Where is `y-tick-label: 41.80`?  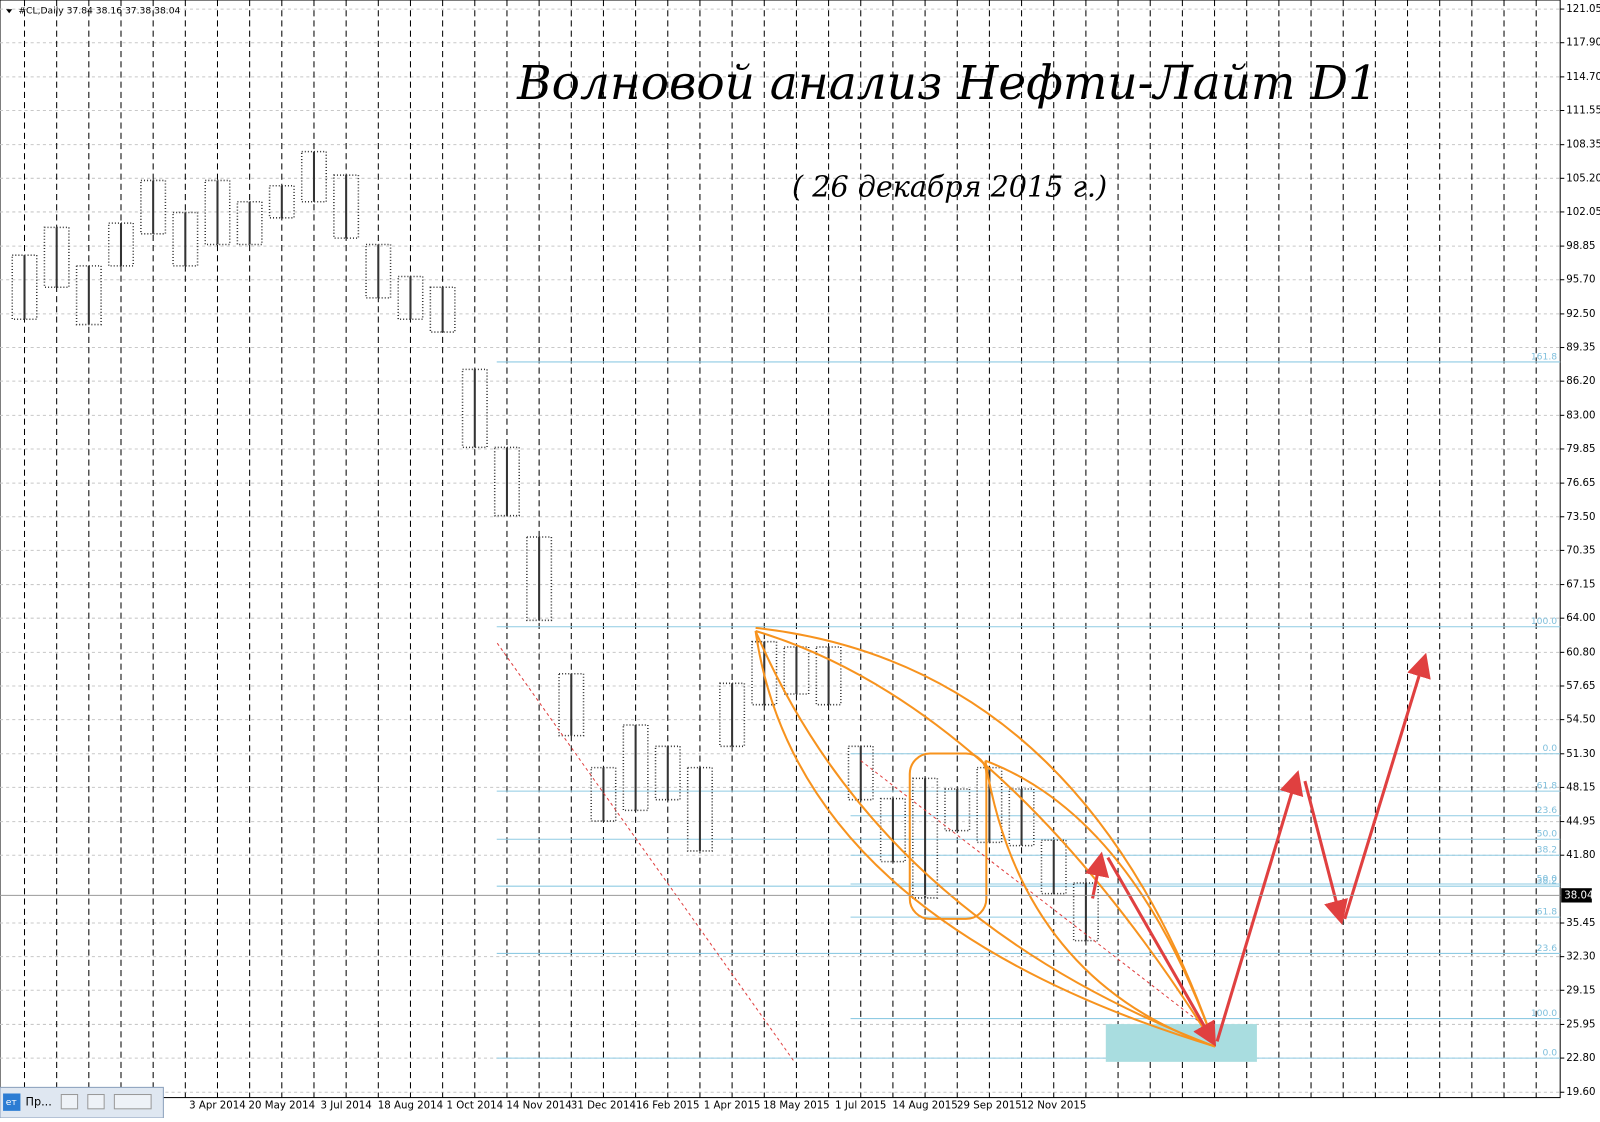
y-tick-label: 41.80 is located at coordinates (1580, 855).